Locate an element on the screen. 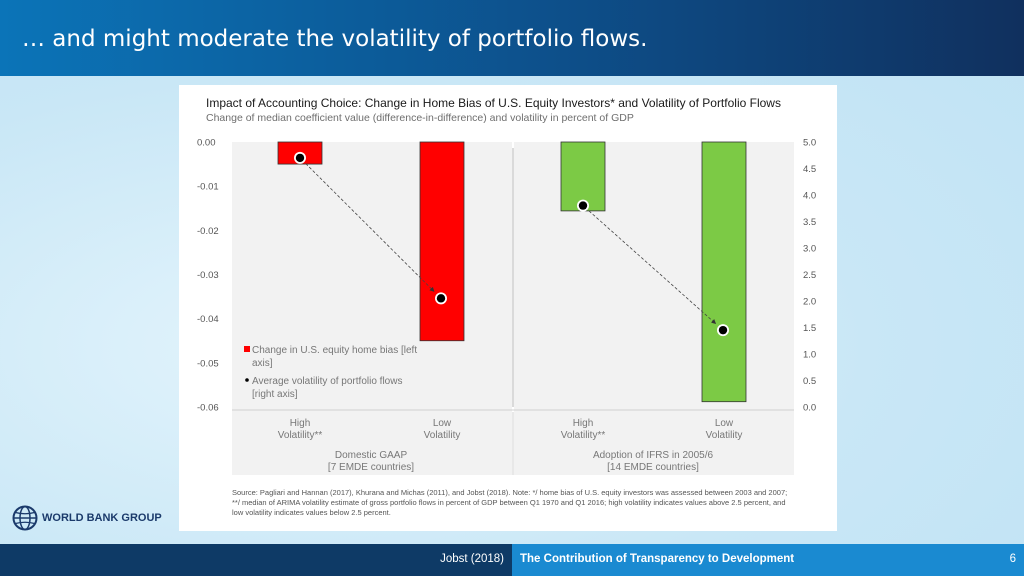  legend-dot-label: [right axis] is located at coordinates (275, 394).